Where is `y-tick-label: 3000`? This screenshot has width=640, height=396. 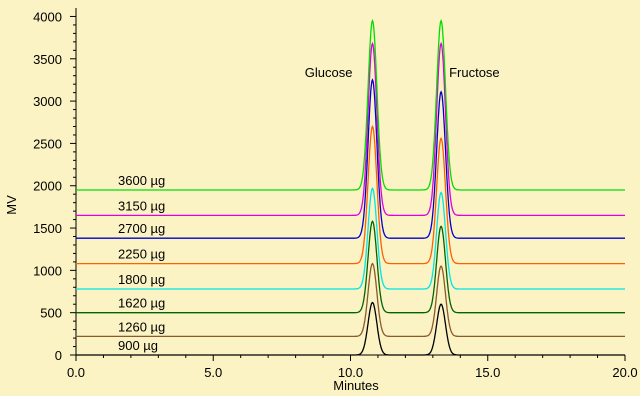
y-tick-label: 3000 is located at coordinates (47, 101).